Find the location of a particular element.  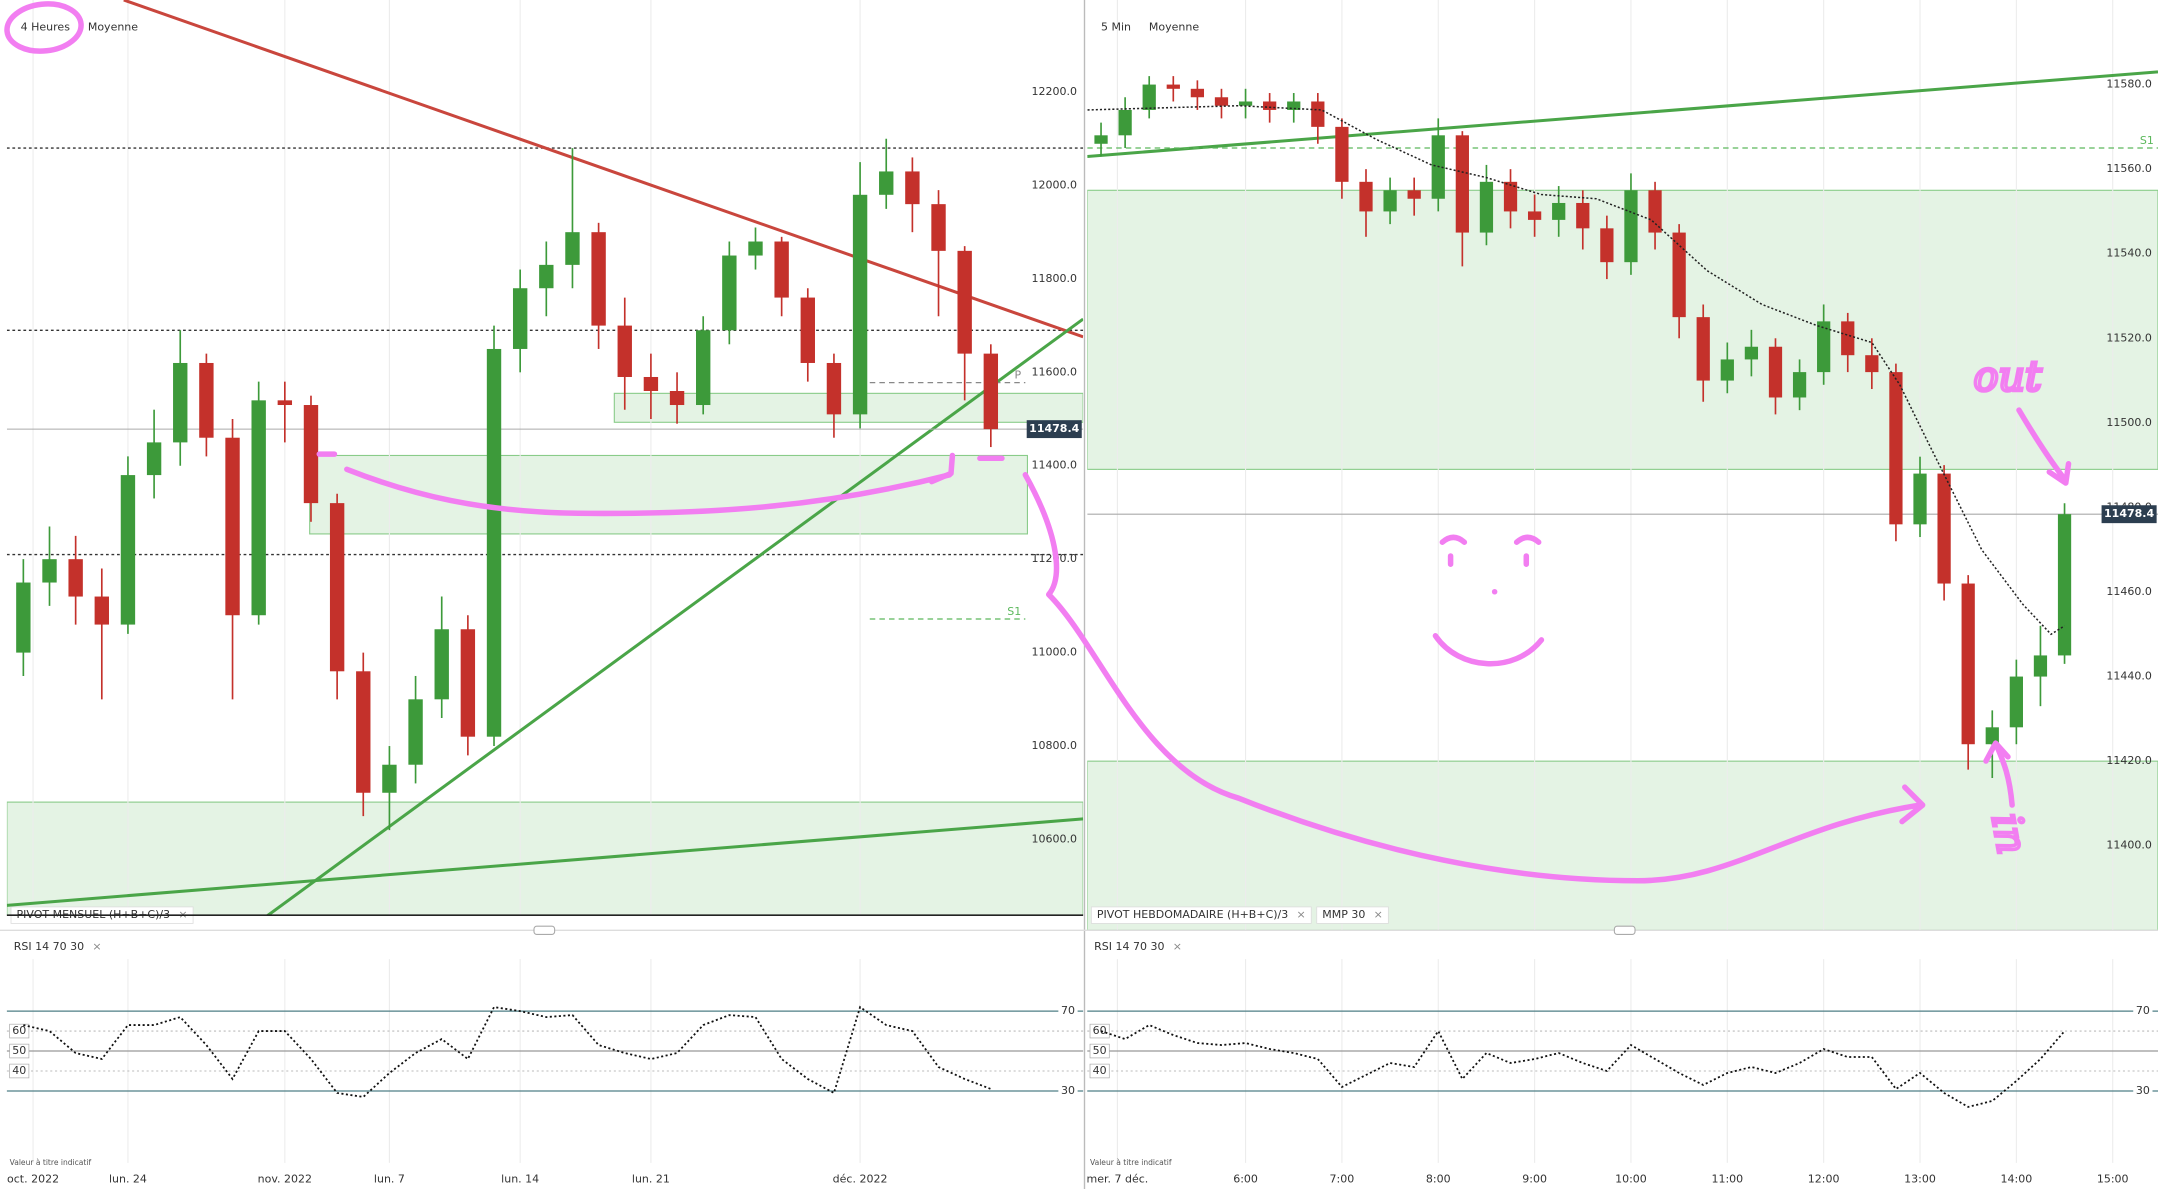

rsi-title: RSI 14 70 30 is located at coordinates (1129, 946).